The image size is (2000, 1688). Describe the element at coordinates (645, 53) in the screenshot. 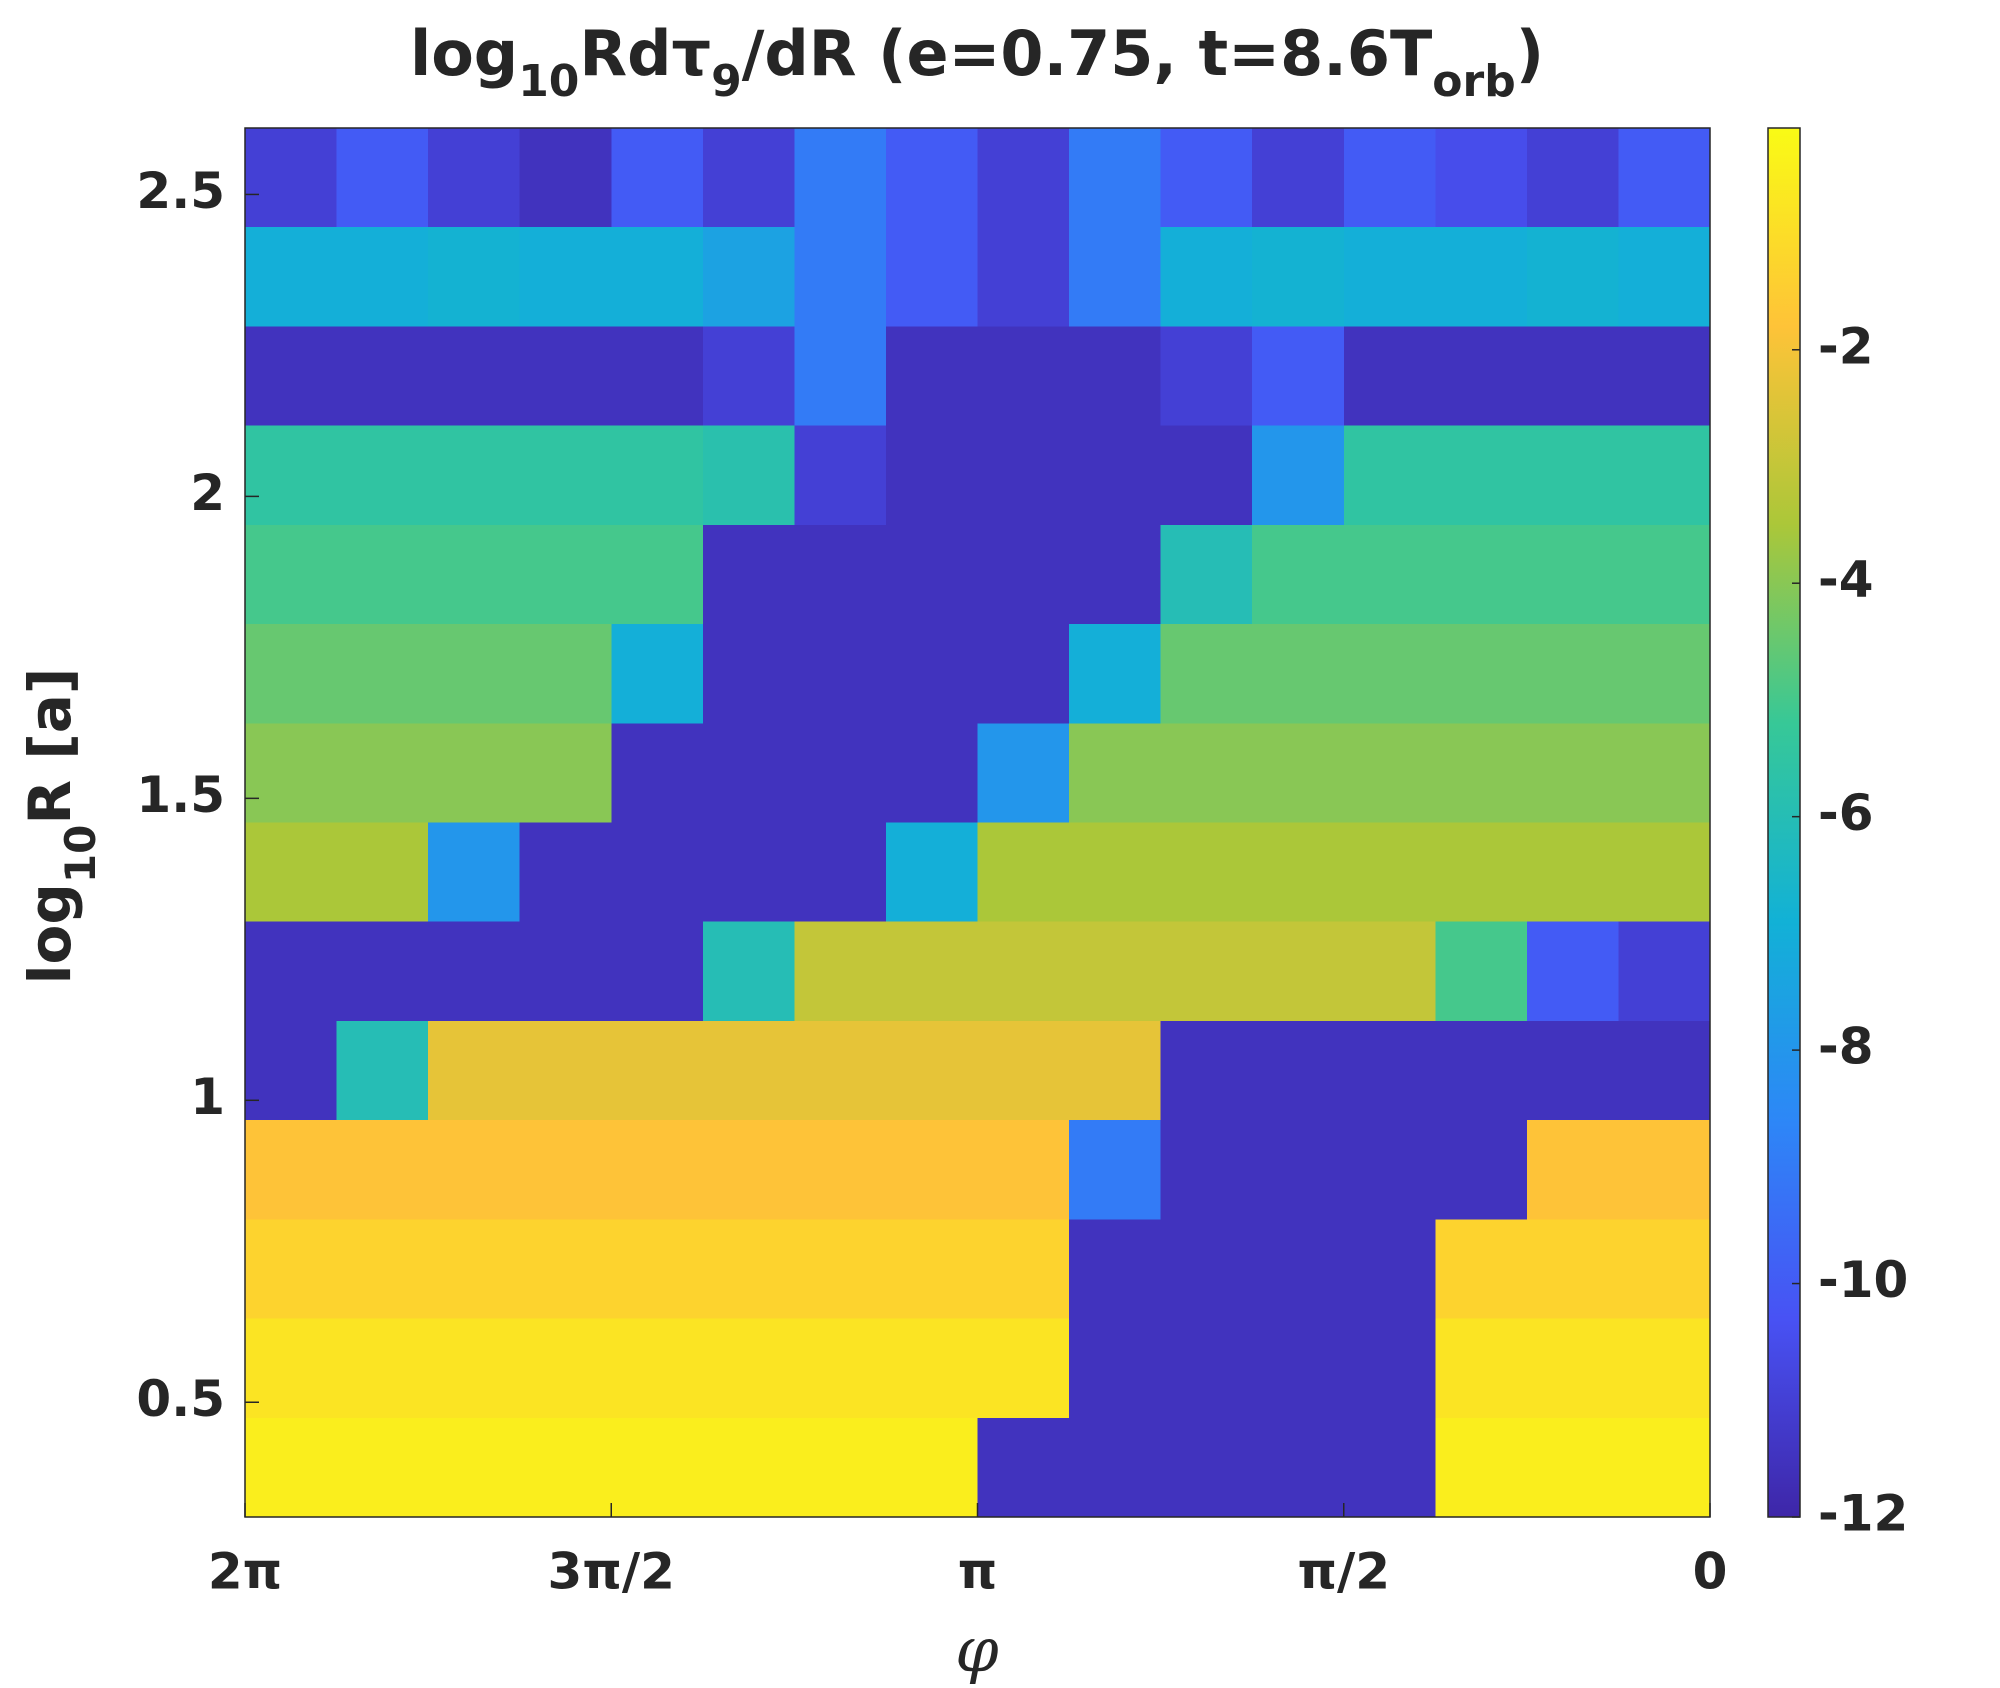

I see `text-part: Rdτ` at that location.